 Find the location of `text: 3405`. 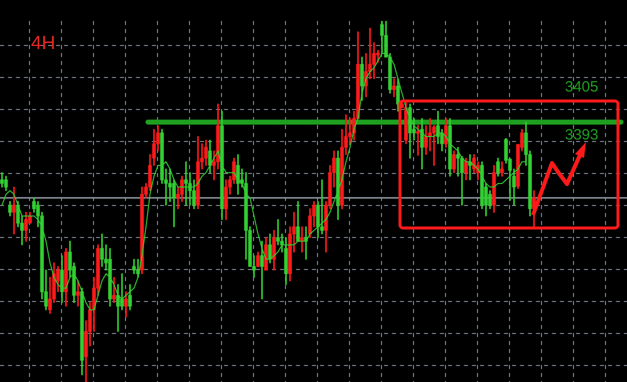

text: 3405 is located at coordinates (581, 87).